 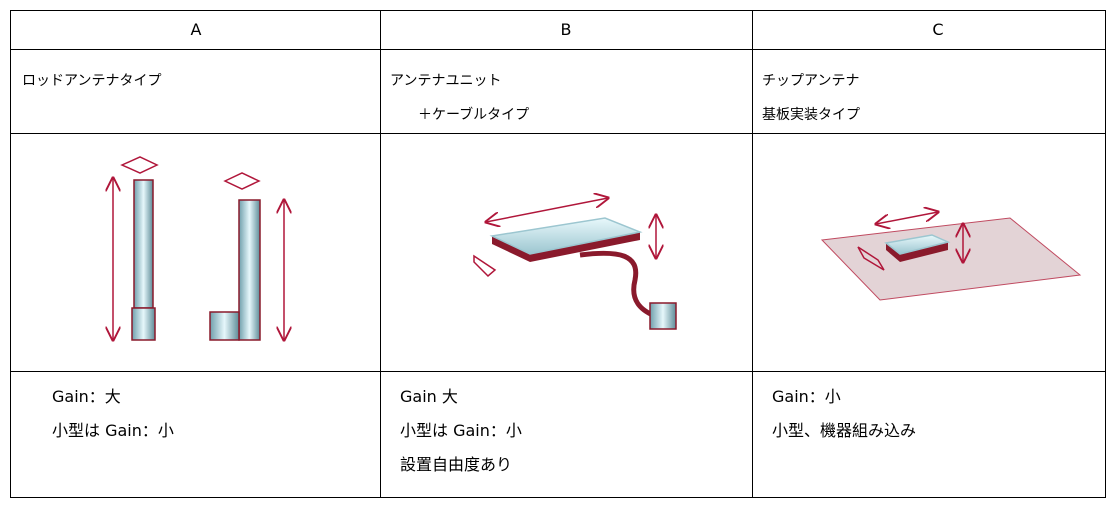 I want to click on illustration-b, so click(x=575, y=264).